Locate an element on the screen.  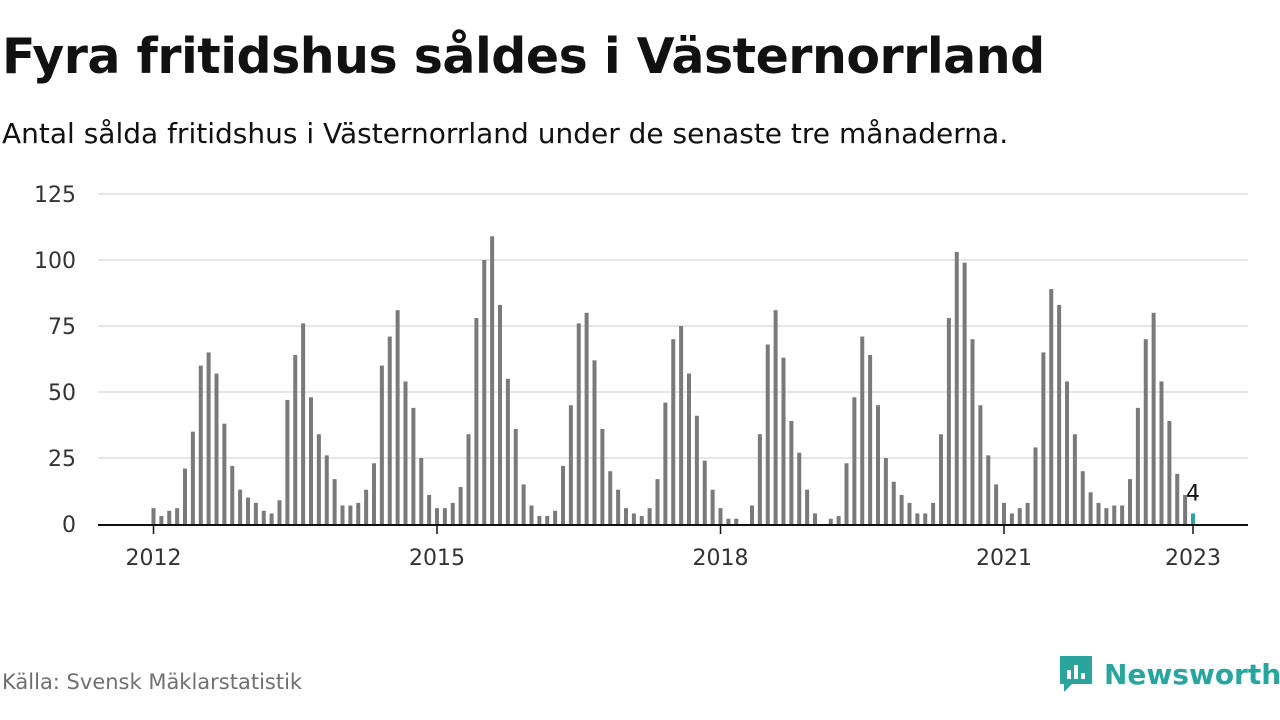
y-tick-label: 50 is located at coordinates (62, 393).